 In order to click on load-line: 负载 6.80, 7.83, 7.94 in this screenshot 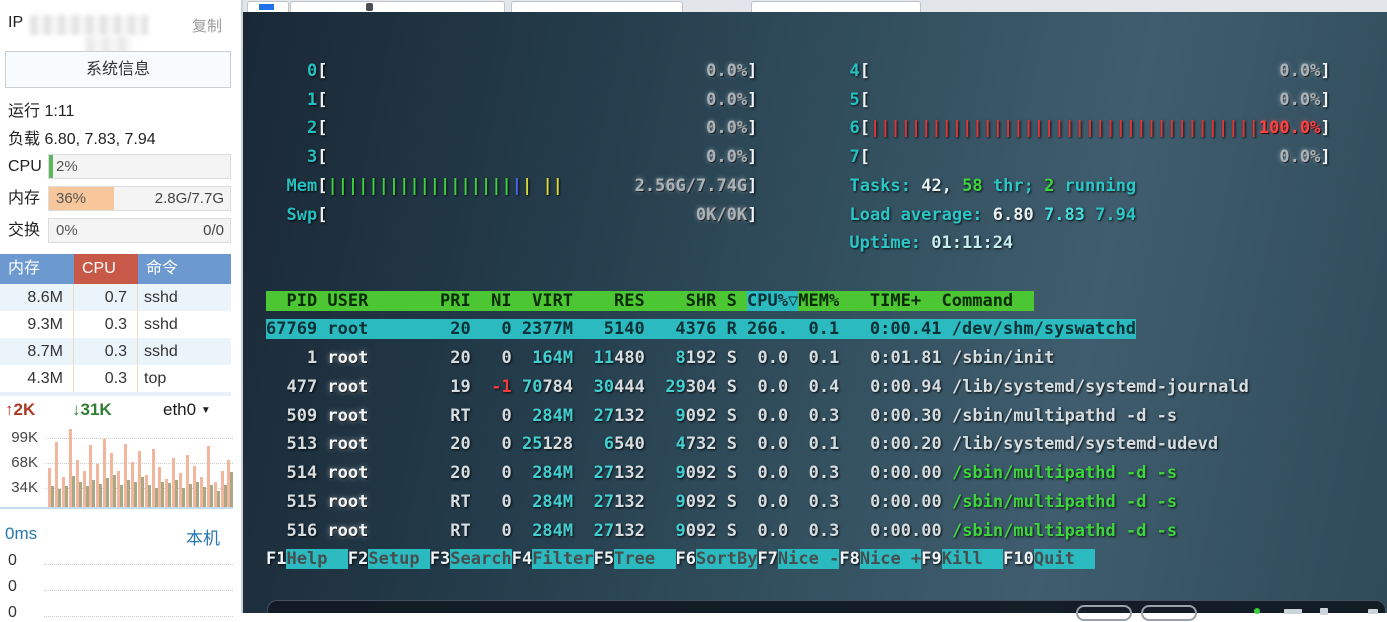, I will do `click(82, 137)`.